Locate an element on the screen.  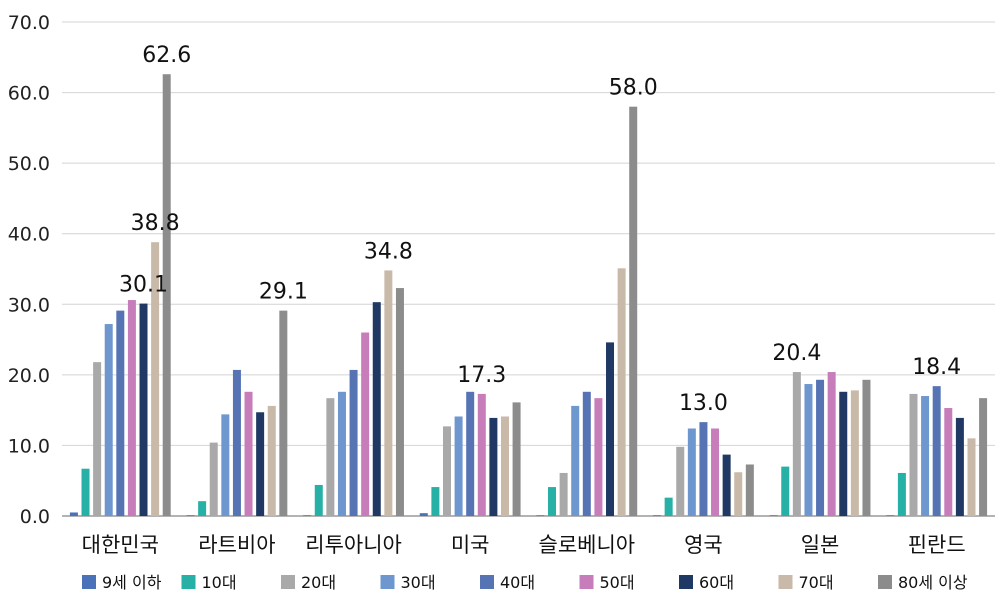
legend-label: 80세 이상 is located at coordinates (933, 582).